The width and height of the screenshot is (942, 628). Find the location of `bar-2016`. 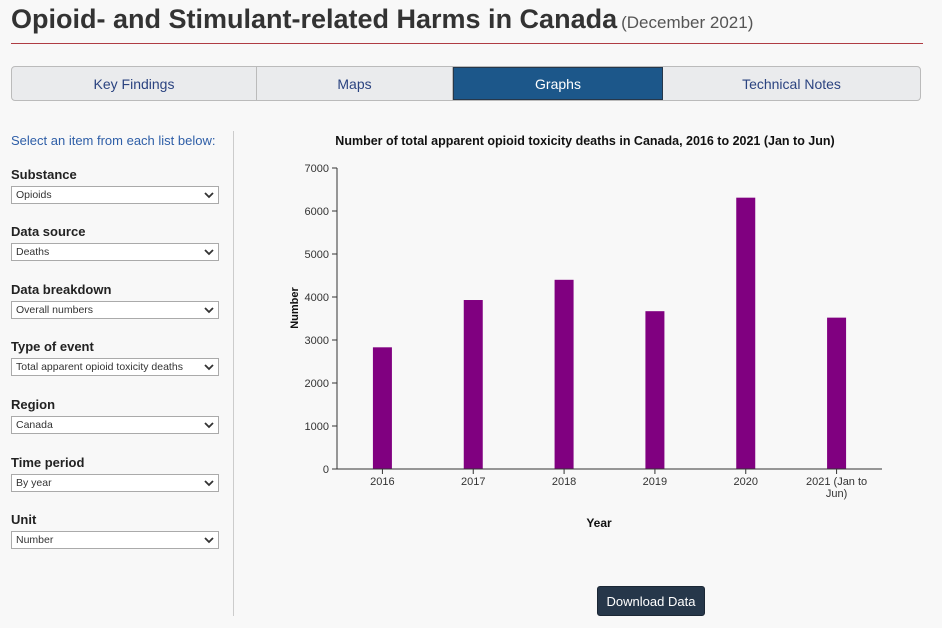

bar-2016 is located at coordinates (382, 408).